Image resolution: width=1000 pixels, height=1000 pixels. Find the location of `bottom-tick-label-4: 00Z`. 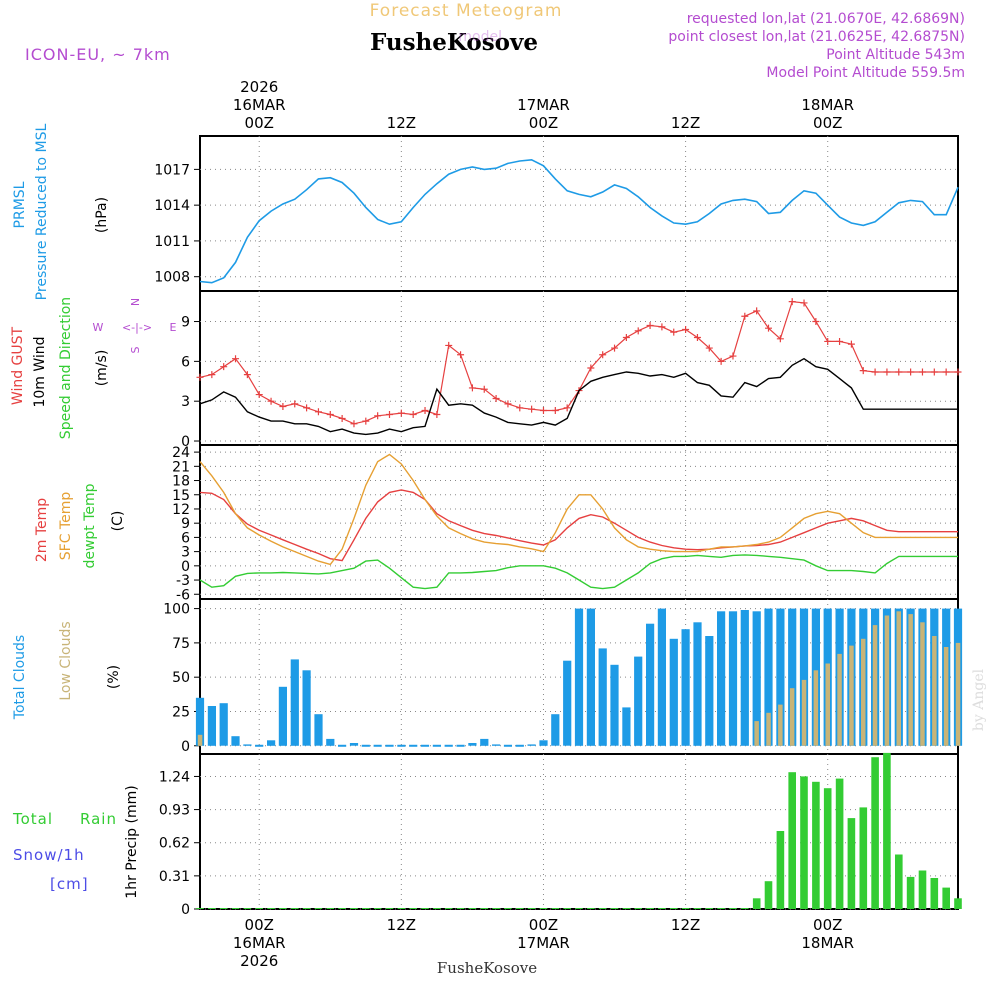

bottom-tick-label-4: 00Z is located at coordinates (827, 925).